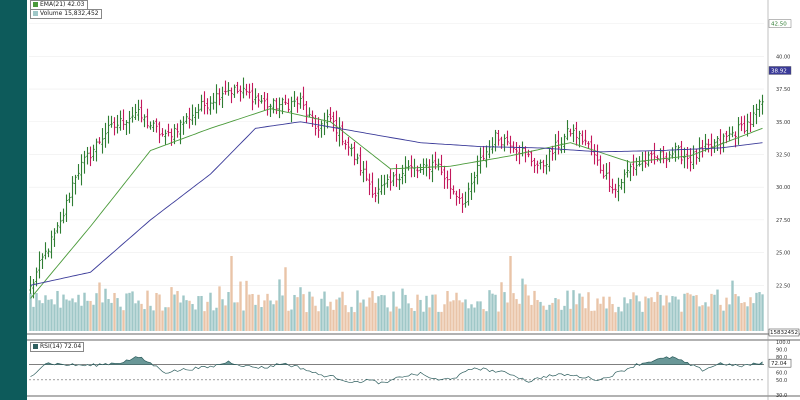 Image resolution: width=800 pixels, height=400 pixels. Describe the element at coordinates (781, 381) in the screenshot. I see `rsi-tick-label: 50.0` at that location.